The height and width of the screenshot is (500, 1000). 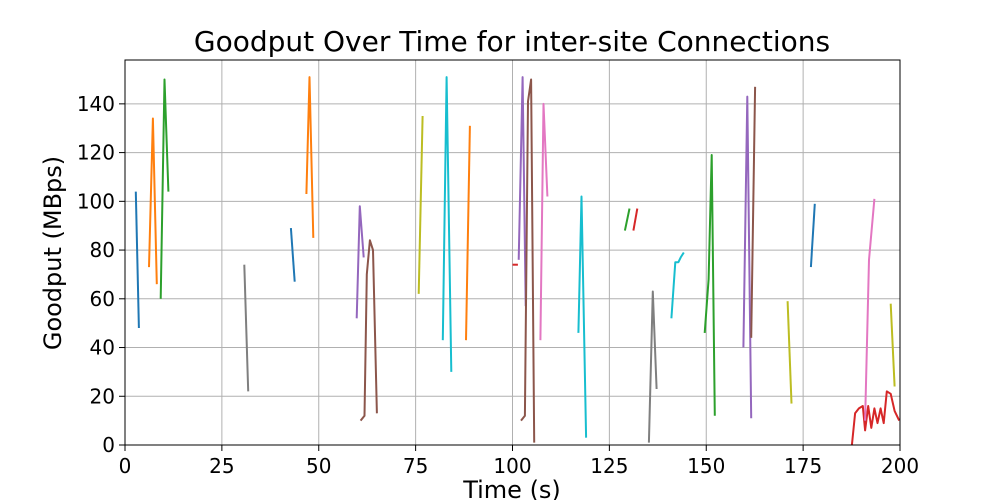 What do you see at coordinates (803, 466) in the screenshot?
I see `x-tick-label: 175` at bounding box center [803, 466].